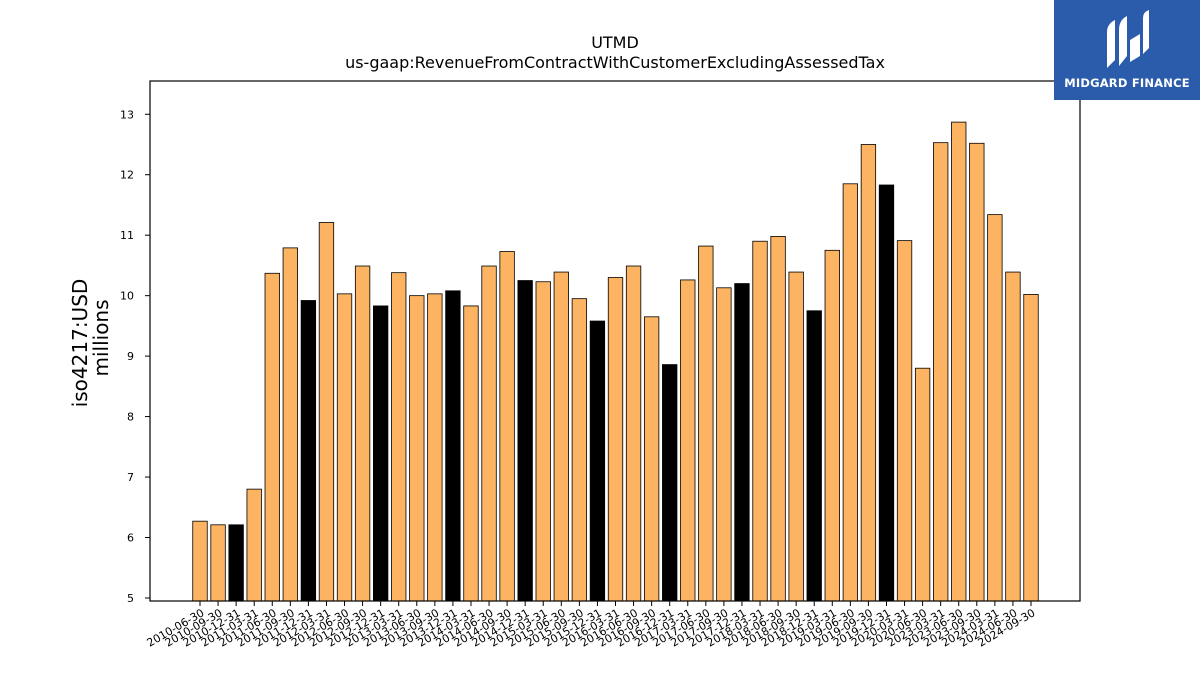  What do you see at coordinates (127, 175) in the screenshot?
I see `y-tick-label: 12` at bounding box center [127, 175].